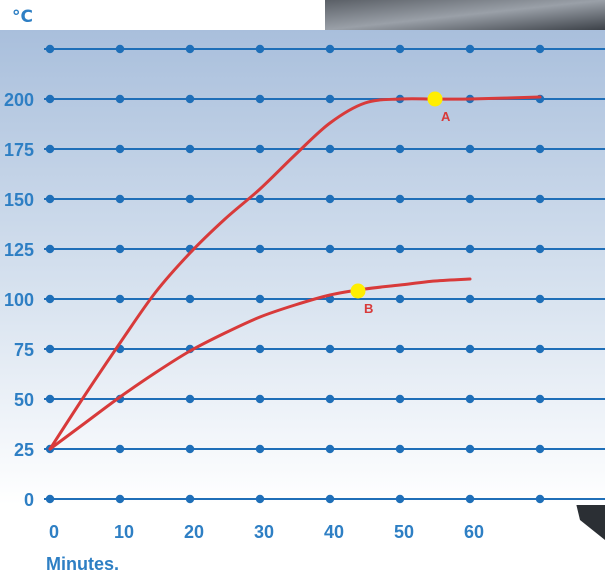 The width and height of the screenshot is (605, 581). I want to click on background-photo, so click(465, 15).